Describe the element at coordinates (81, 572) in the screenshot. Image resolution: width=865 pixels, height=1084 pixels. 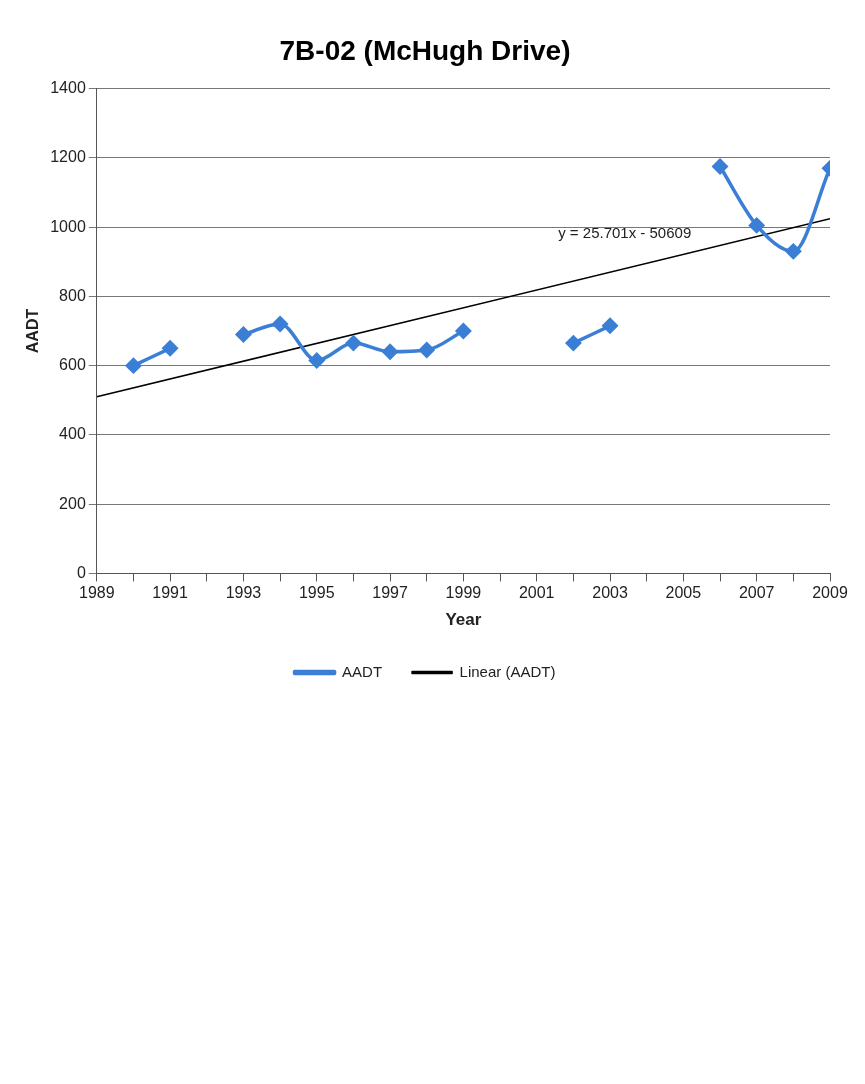
I see `y-tick-label: 0` at that location.